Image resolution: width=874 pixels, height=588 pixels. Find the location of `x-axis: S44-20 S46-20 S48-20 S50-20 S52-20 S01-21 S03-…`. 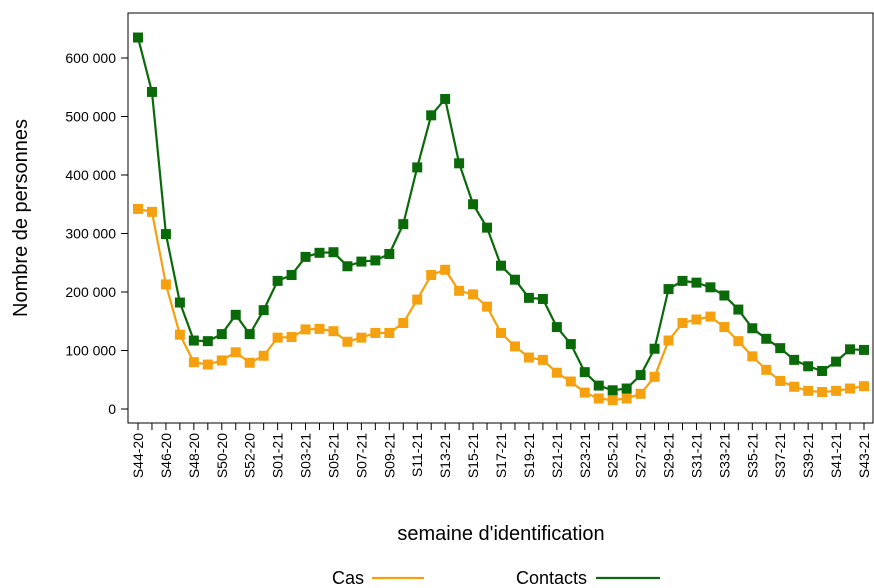

x-axis: S44-20 S46-20 S48-20 S50-20 S52-20 S01-21 S03-… is located at coordinates (501, 450).